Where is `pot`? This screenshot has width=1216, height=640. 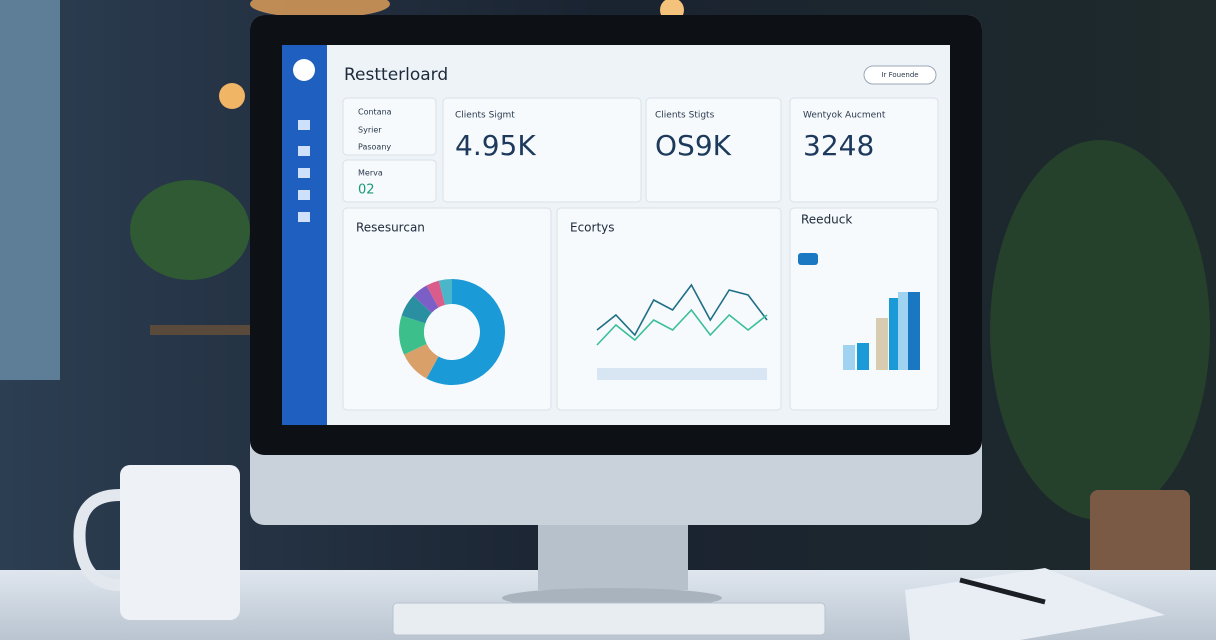
pot is located at coordinates (1140, 535).